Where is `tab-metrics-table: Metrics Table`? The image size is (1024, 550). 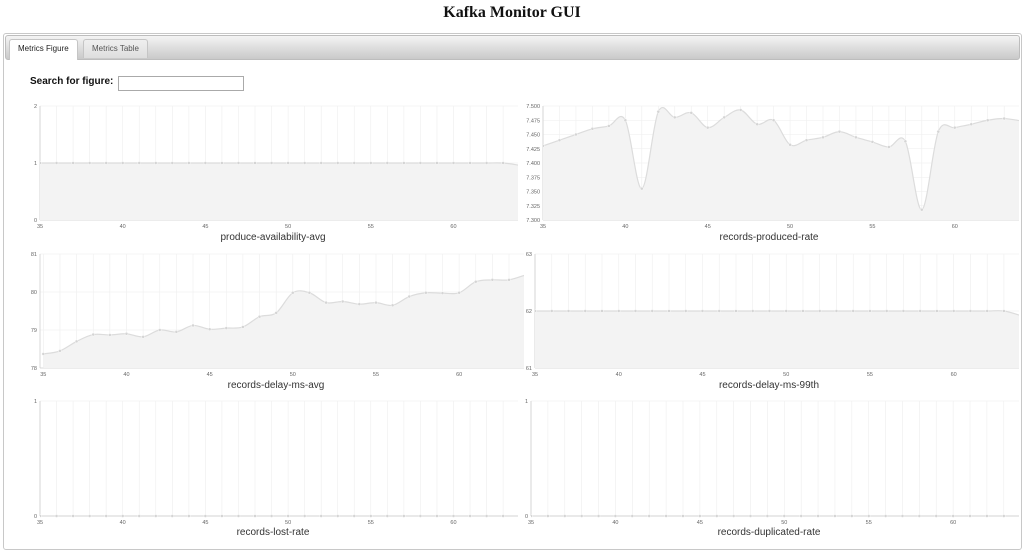 tab-metrics-table: Metrics Table is located at coordinates (115, 48).